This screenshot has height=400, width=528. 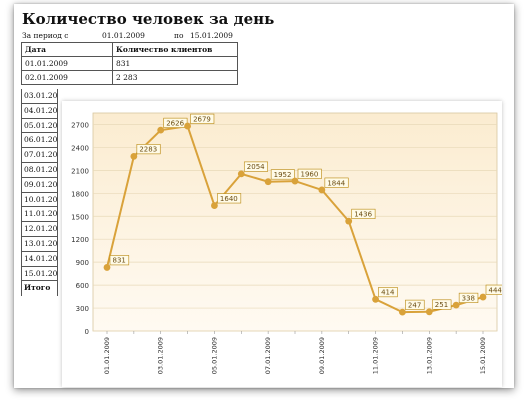 What do you see at coordinates (45, 35) in the screenshot?
I see `period-label: За период с` at bounding box center [45, 35].